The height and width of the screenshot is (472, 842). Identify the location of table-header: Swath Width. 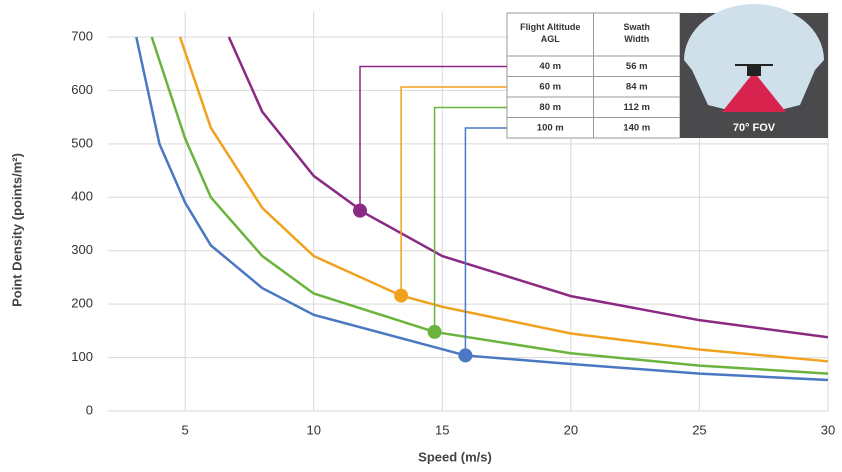
(636, 33).